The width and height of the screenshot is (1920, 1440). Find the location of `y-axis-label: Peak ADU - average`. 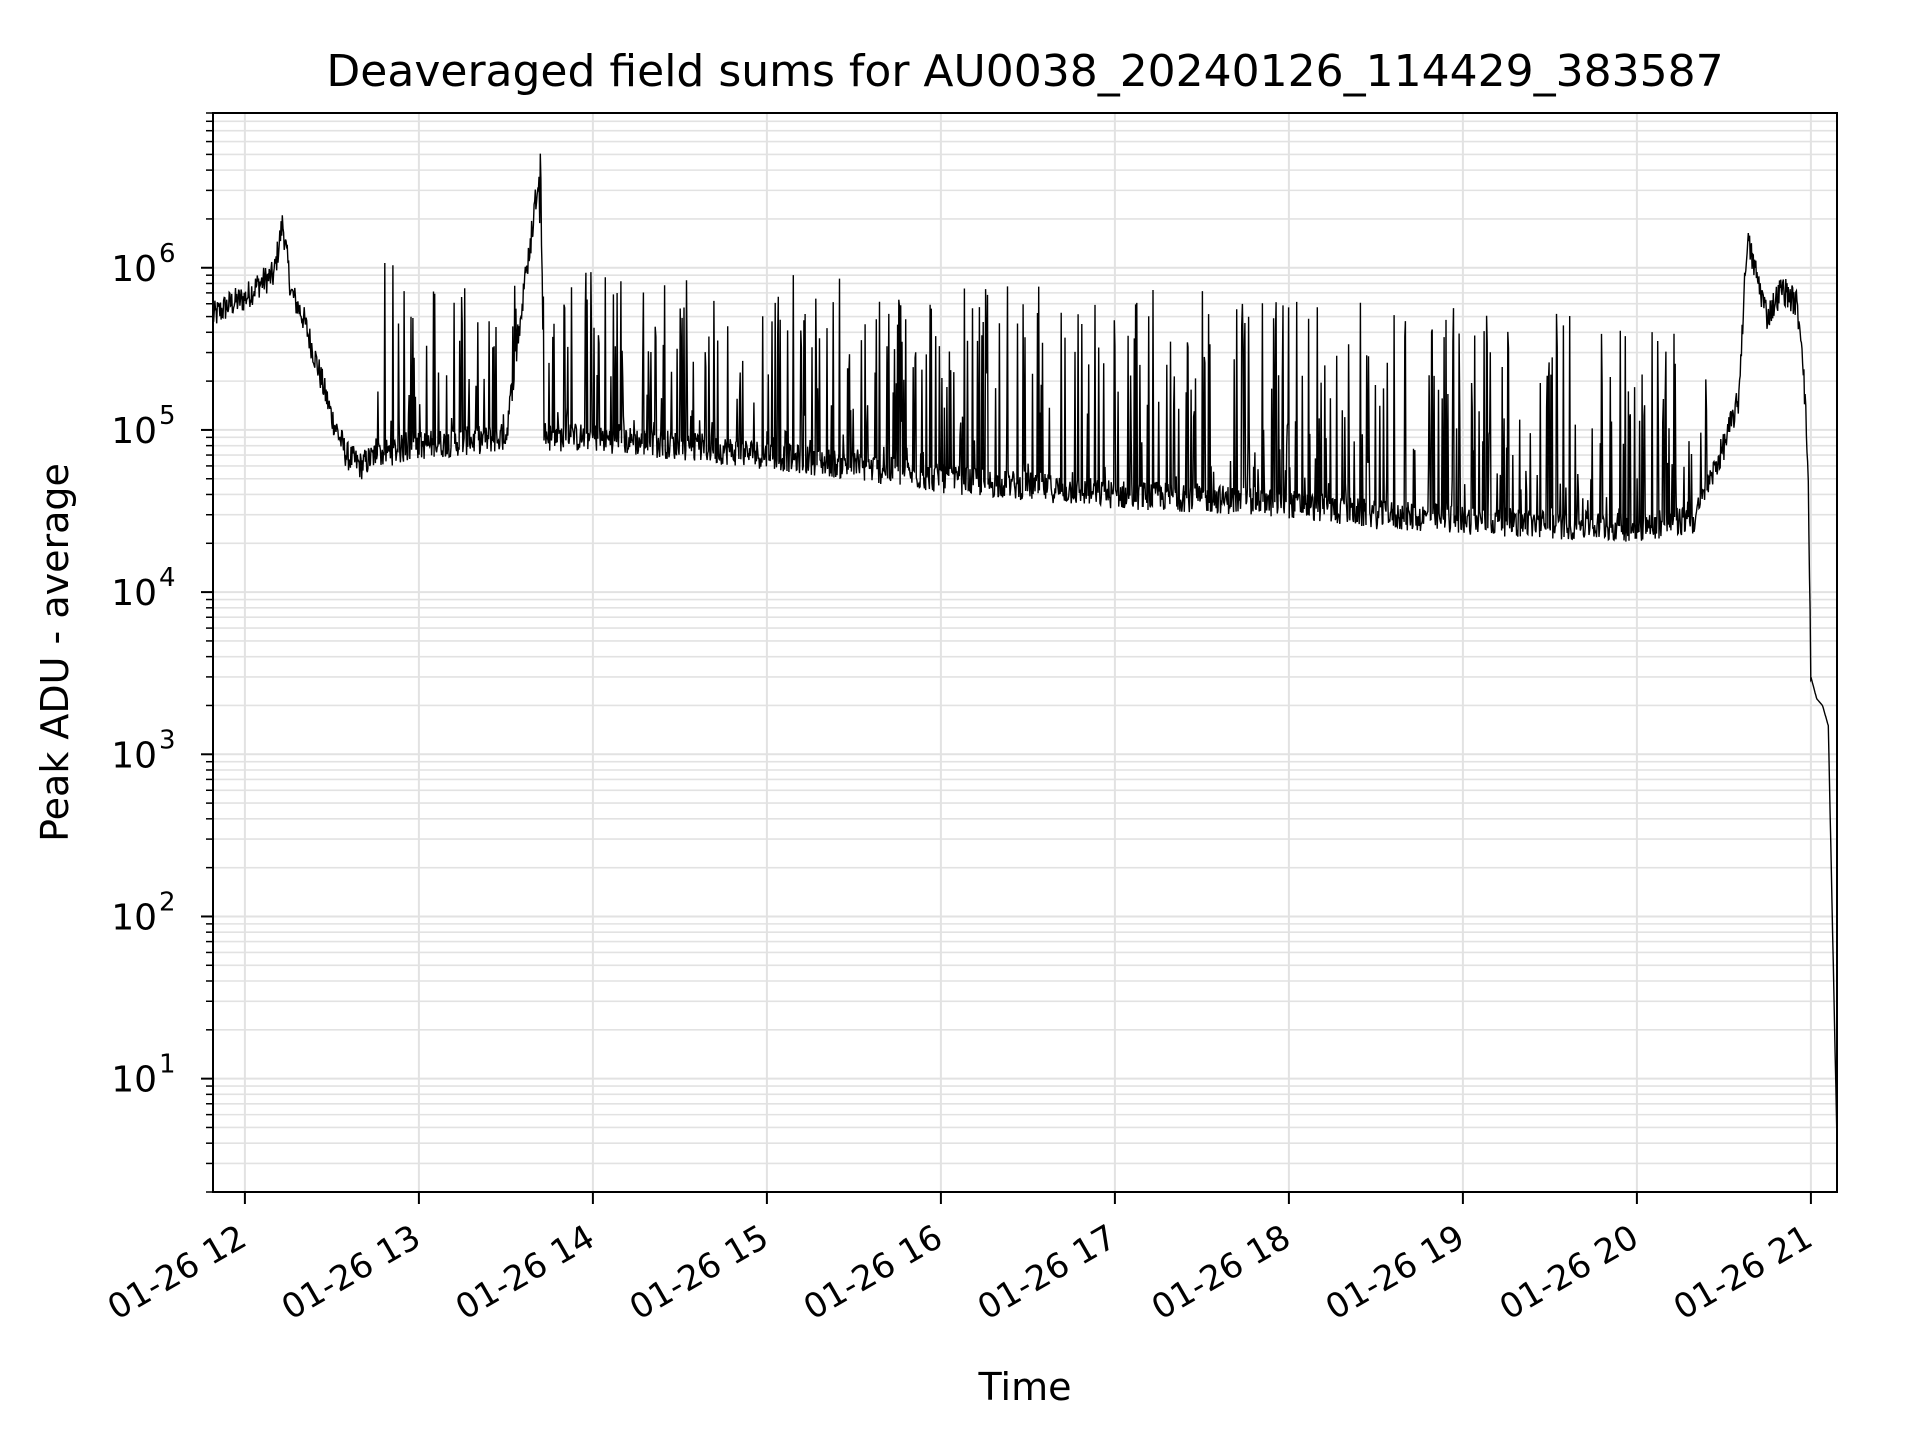

y-axis-label: Peak ADU - average is located at coordinates (55, 652).